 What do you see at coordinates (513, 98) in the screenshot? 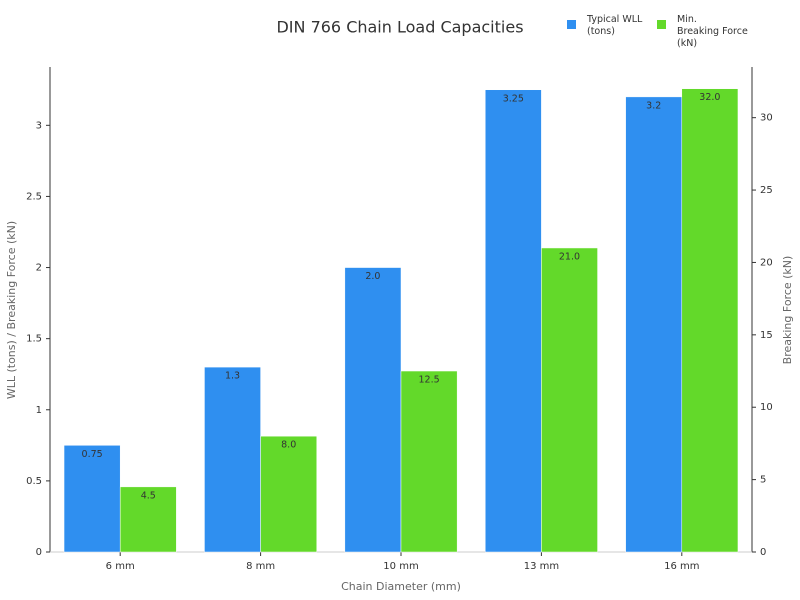
I see `value-label: 3.25` at bounding box center [513, 98].